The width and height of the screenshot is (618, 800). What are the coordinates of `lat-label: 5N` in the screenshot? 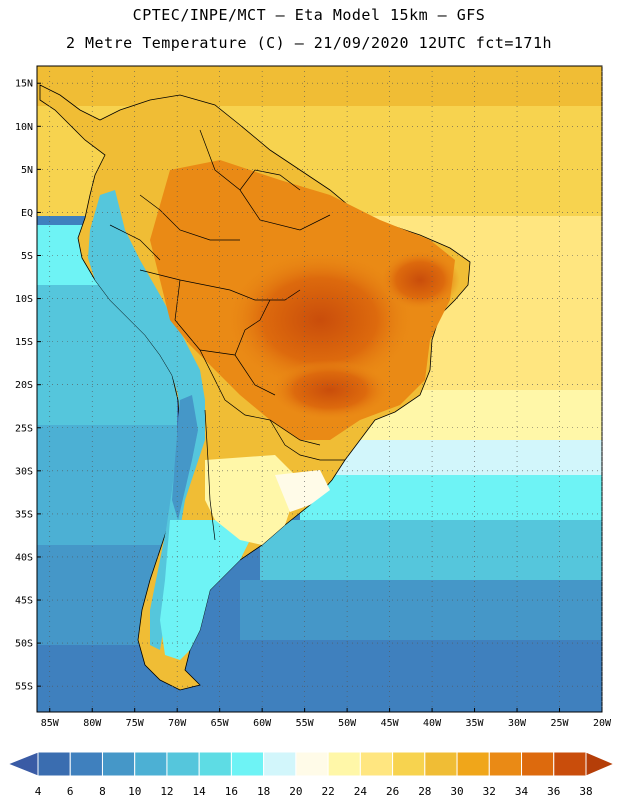 It's located at (27, 170).